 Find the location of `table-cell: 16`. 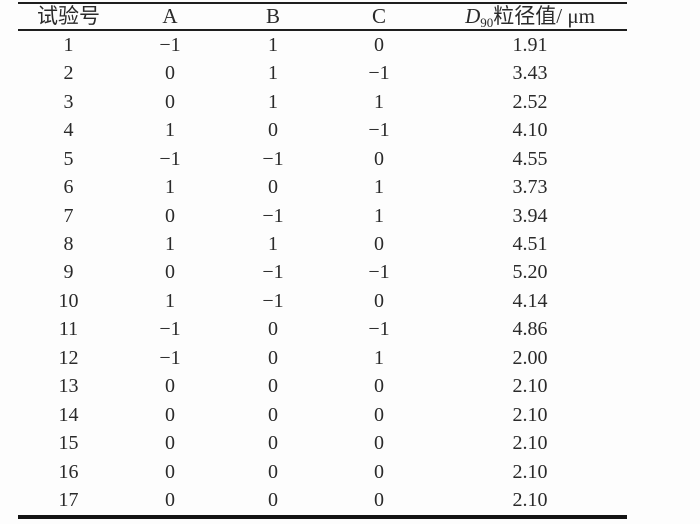

table-cell: 16 is located at coordinates (68, 471).